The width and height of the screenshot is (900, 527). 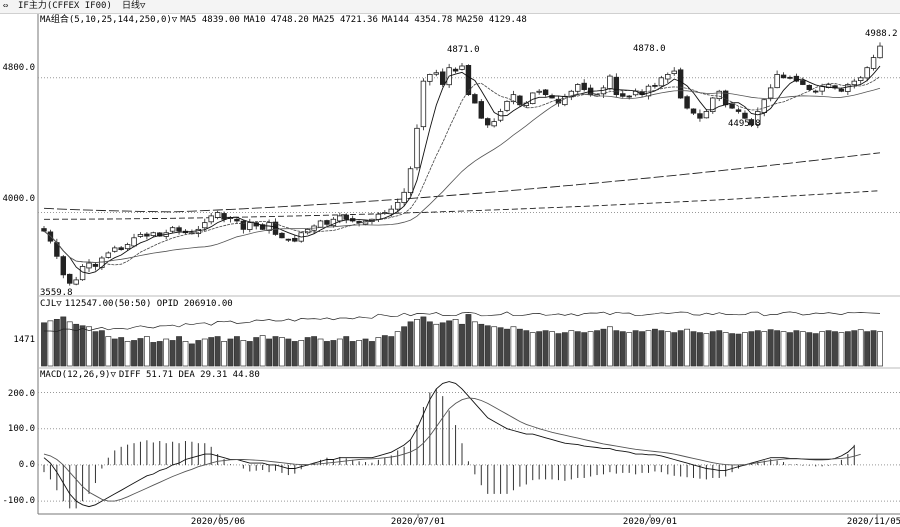 I want to click on period-selector: 日线▽, so click(x=133, y=6).